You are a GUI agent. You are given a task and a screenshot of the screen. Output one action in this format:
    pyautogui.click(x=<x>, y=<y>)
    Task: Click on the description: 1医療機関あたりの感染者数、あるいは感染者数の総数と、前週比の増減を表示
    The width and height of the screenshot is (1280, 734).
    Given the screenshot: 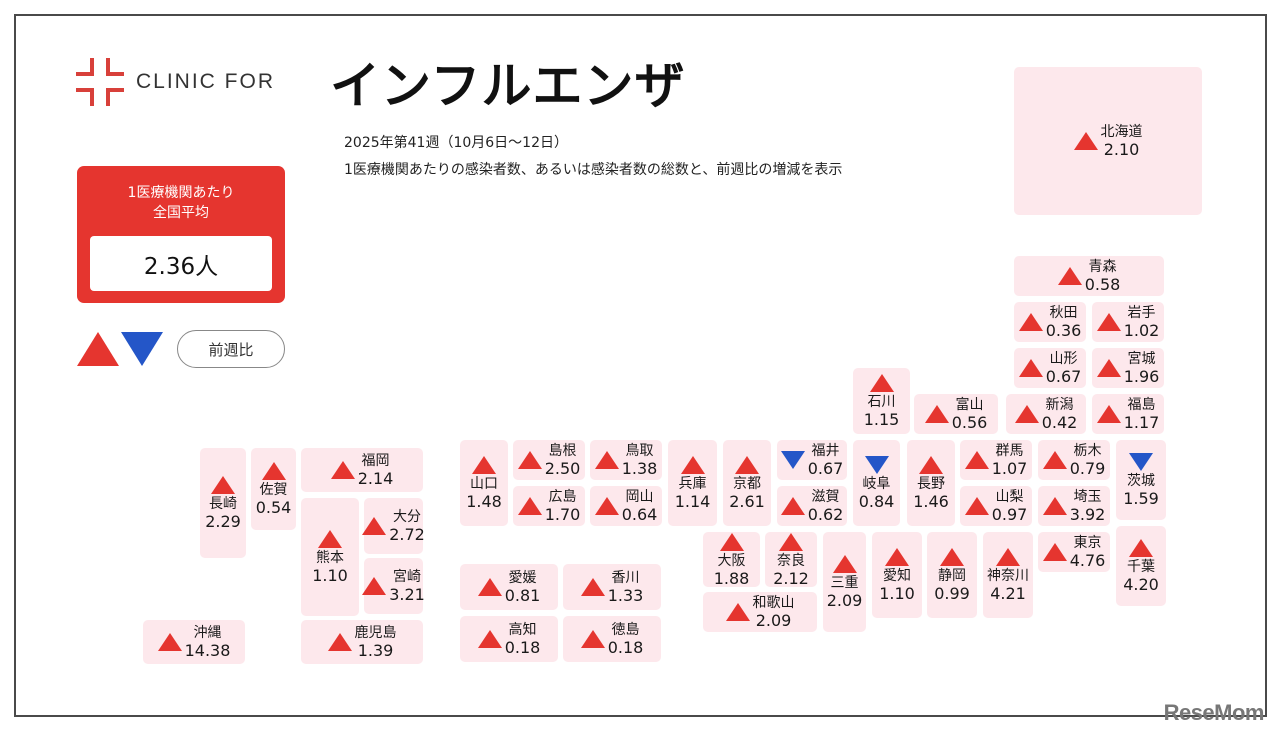 What is the action you would take?
    pyautogui.click(x=593, y=170)
    